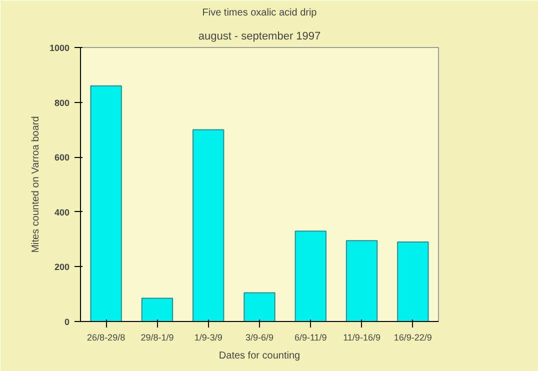  Describe the element at coordinates (361, 337) in the screenshot. I see `x-tick-label: 11/9-16/9` at that location.